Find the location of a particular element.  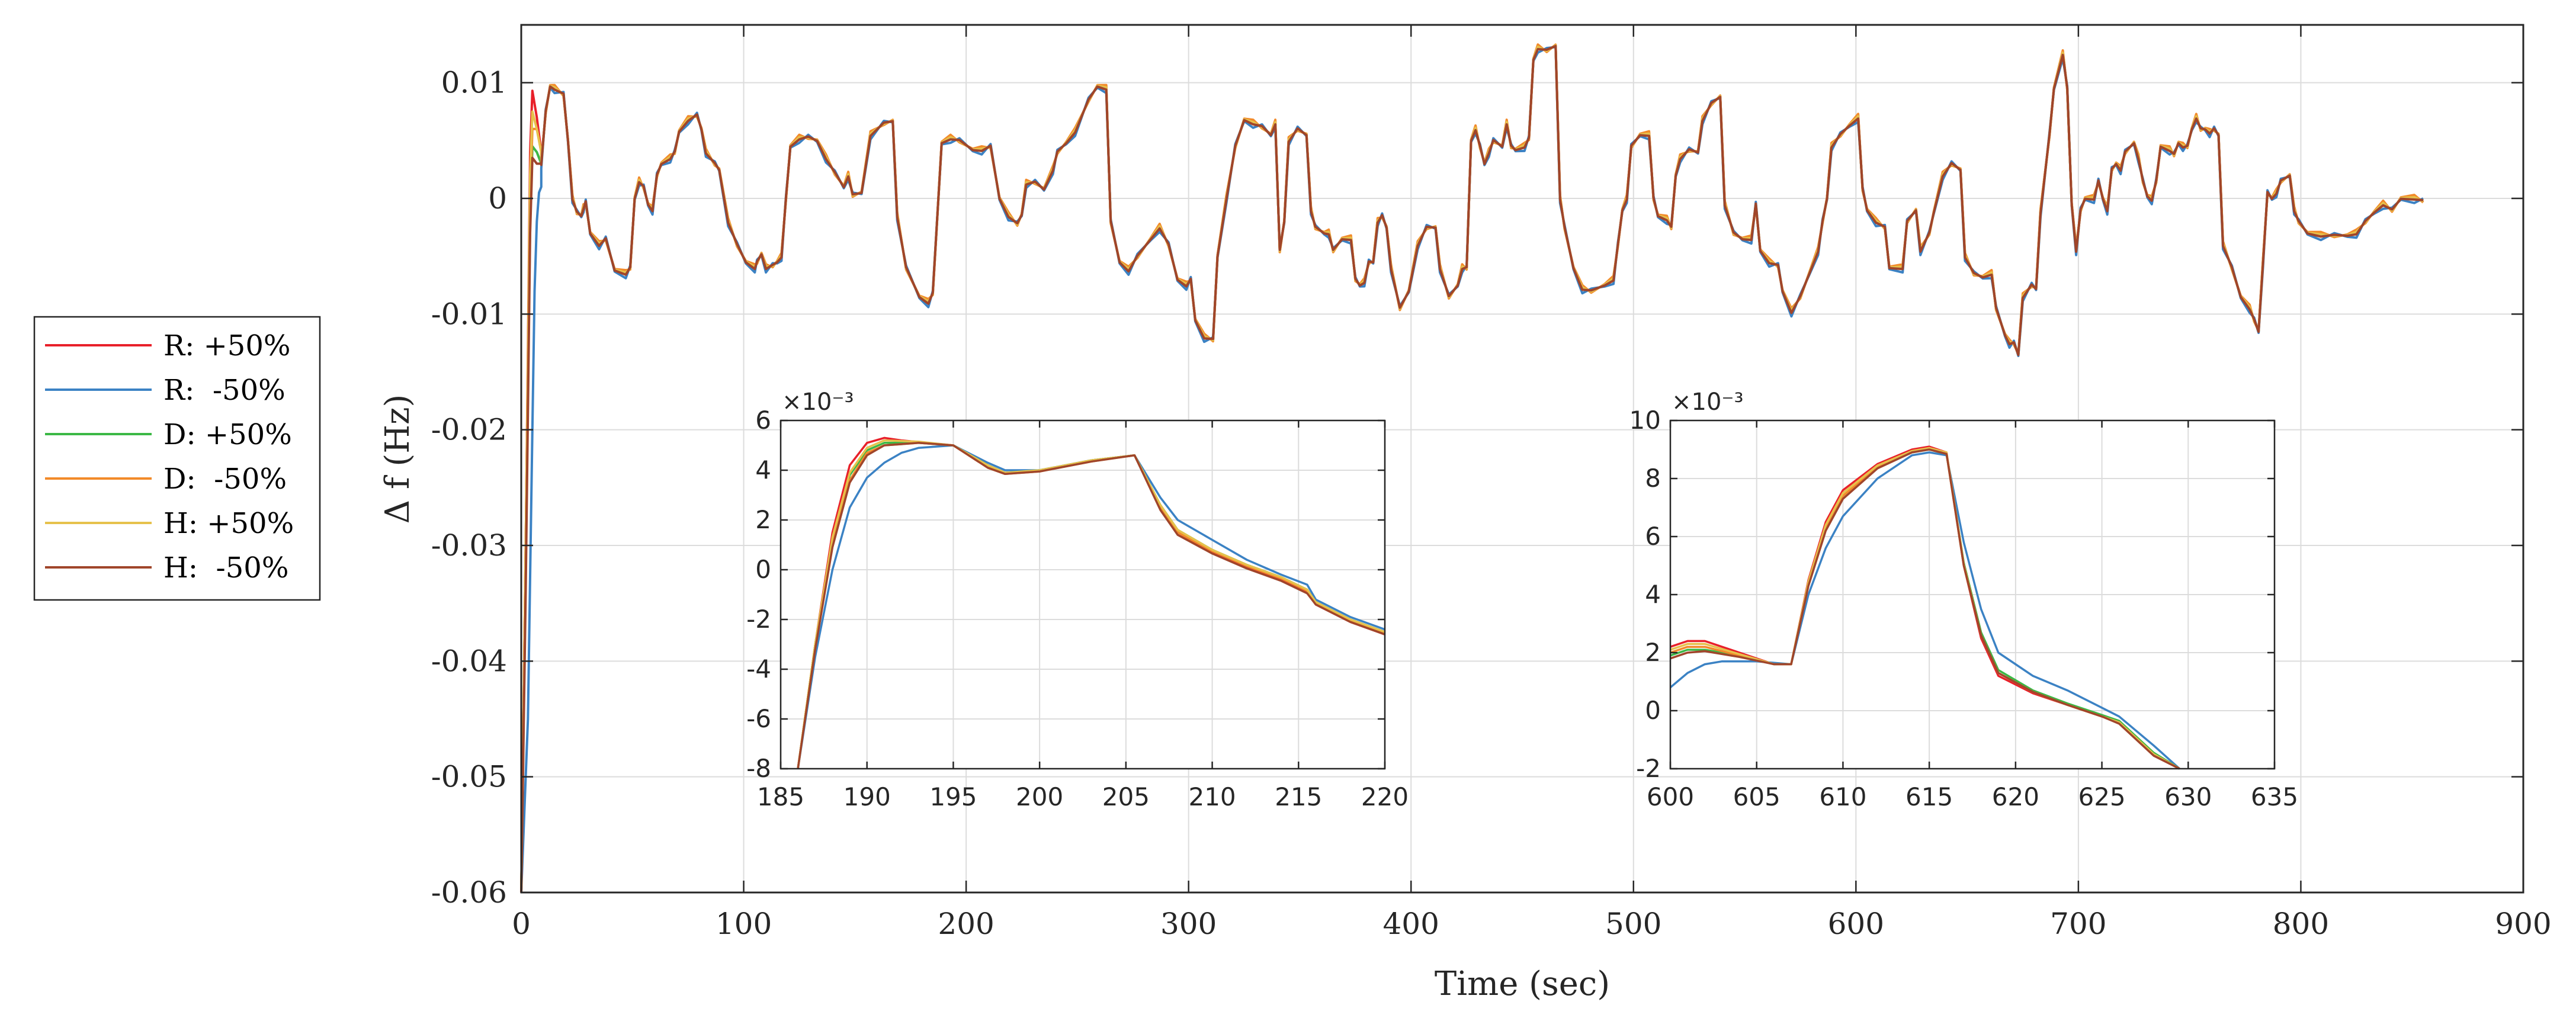

inset-plot-2: 600 605 610 615 620 625 630 635 10 8 6 4 2 0 -2 ×10⁻³ is located at coordinates (1964, 600).